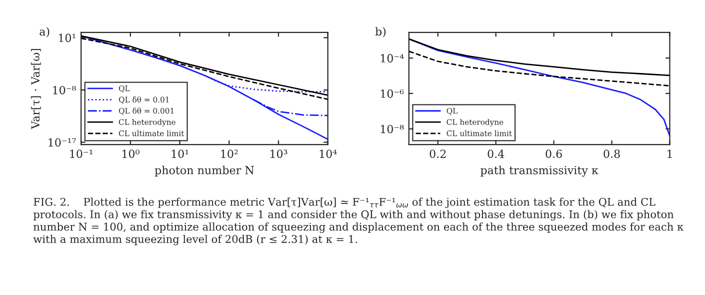  I want to click on x-tick-label: 10³, so click(279, 154).